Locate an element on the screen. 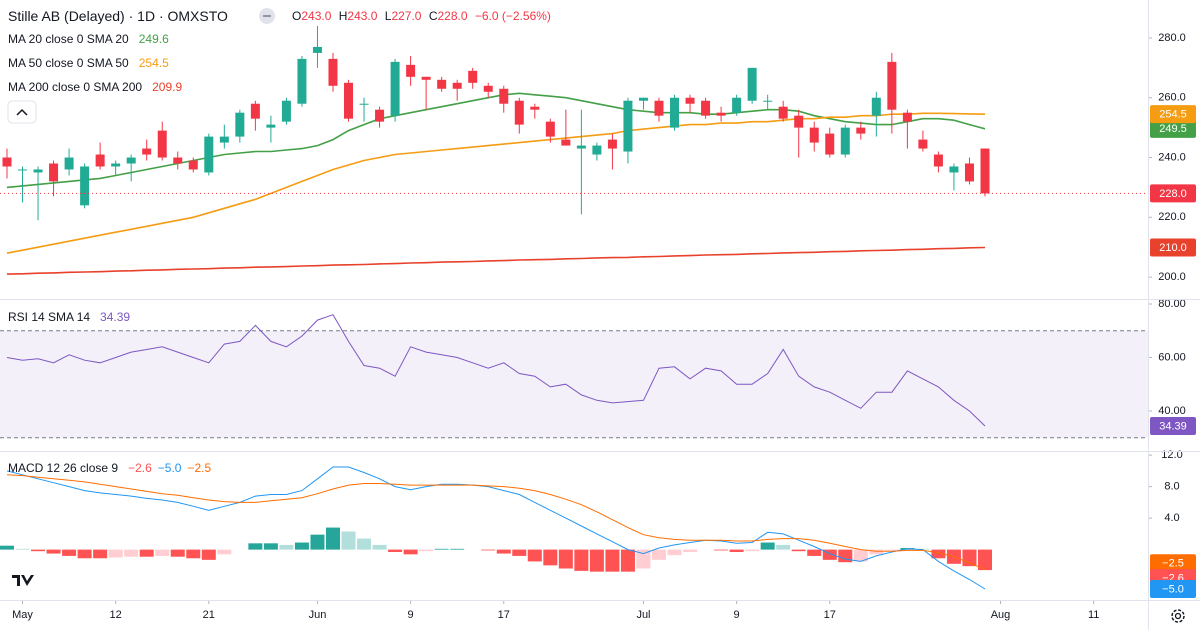 Image resolution: width=1200 pixels, height=630 pixels. gear-outer is located at coordinates (1178, 616).